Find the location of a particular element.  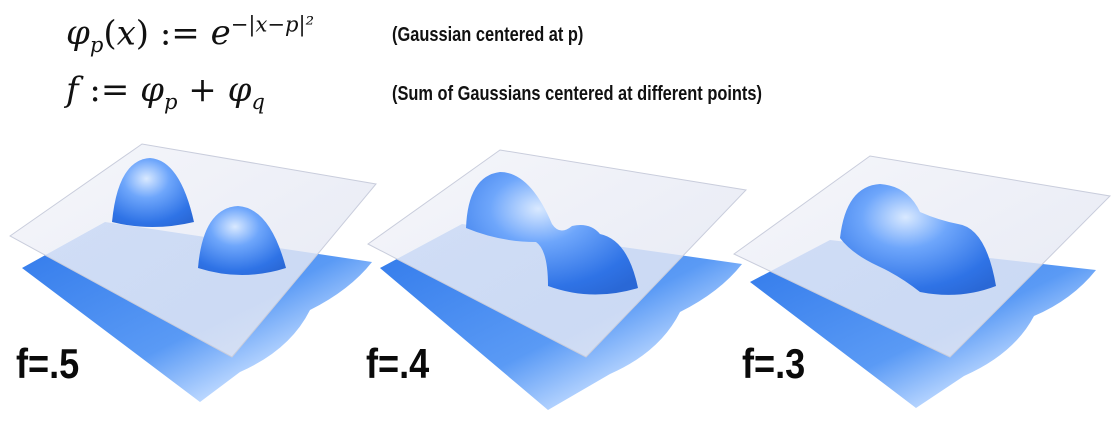

label-f-05: f=.5 is located at coordinates (48, 363).